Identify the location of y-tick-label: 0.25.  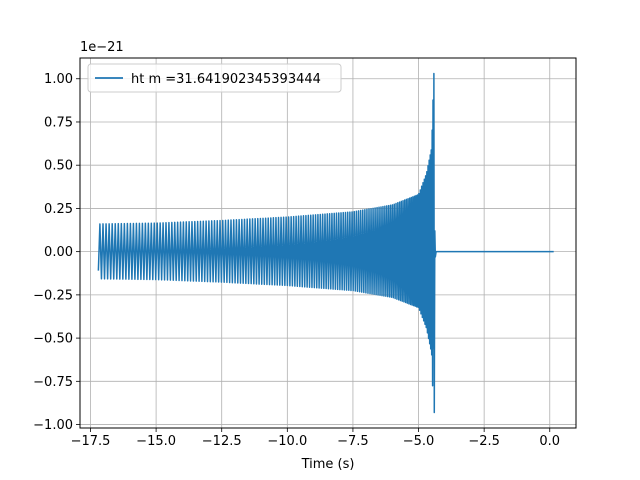
(58, 209).